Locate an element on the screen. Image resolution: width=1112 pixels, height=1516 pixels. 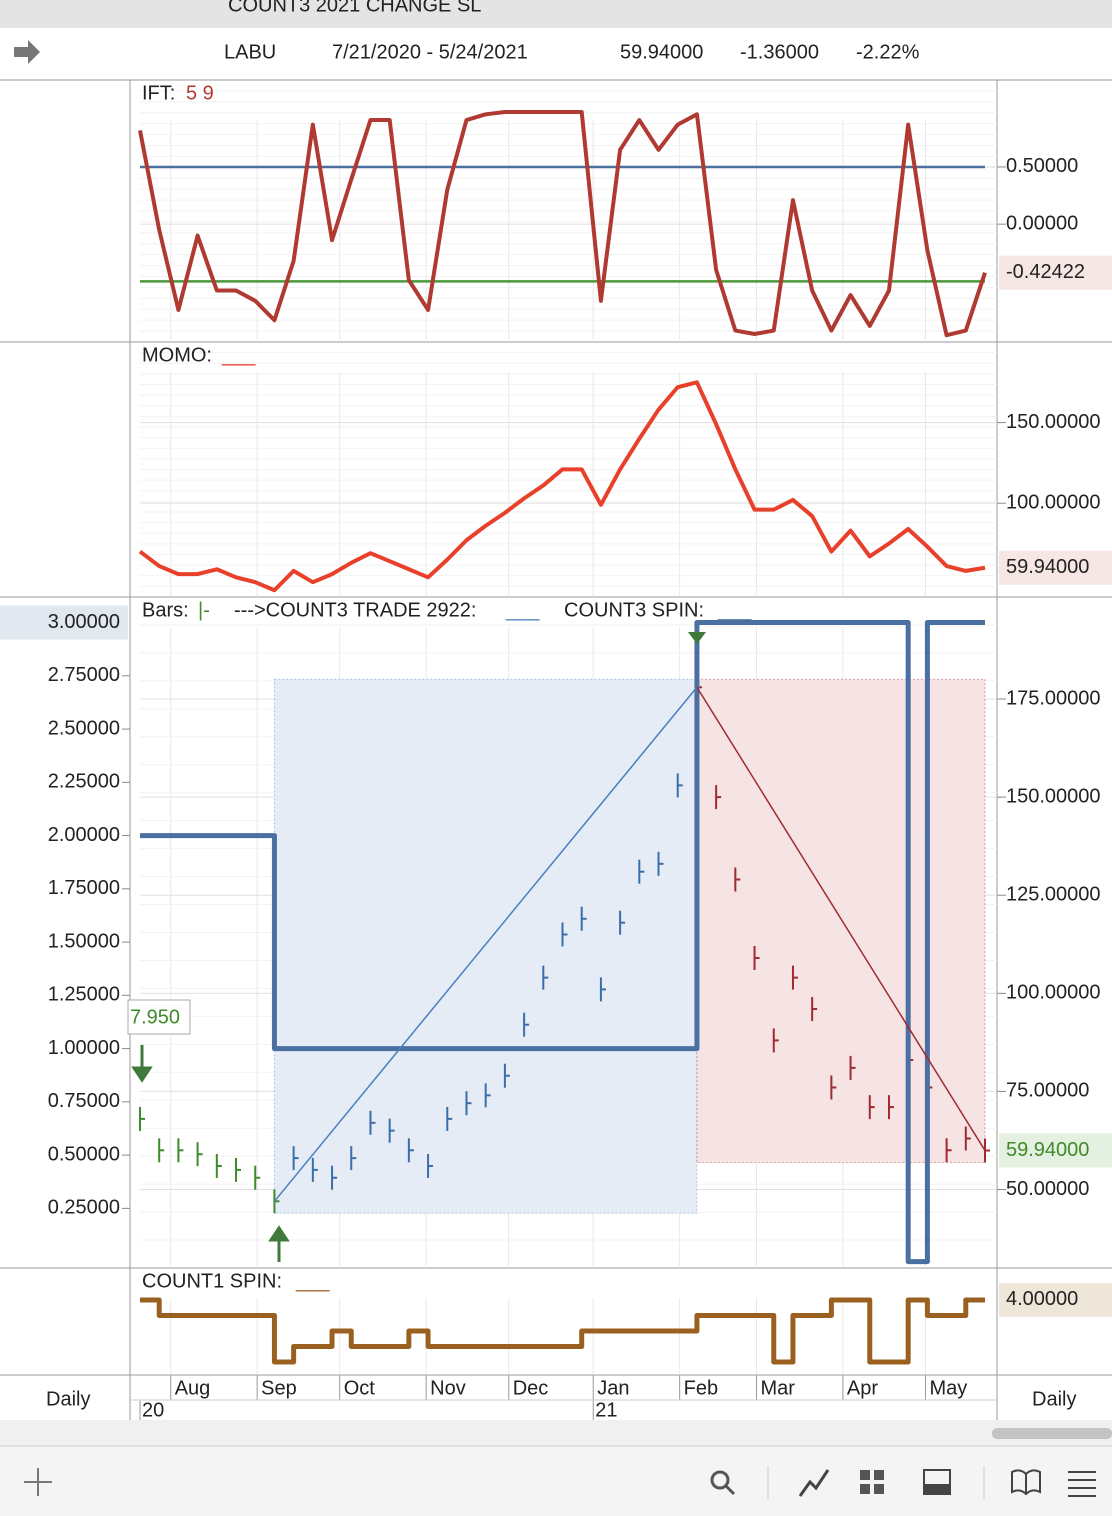
y2-tick-label: 1.25000 is located at coordinates (84, 995).